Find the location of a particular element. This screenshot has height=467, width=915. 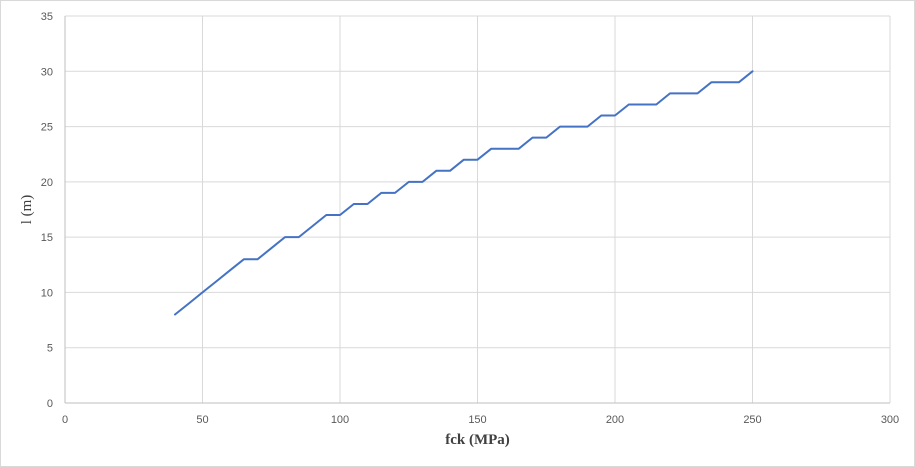

x-axis-title: fck (MPa) is located at coordinates (477, 440).